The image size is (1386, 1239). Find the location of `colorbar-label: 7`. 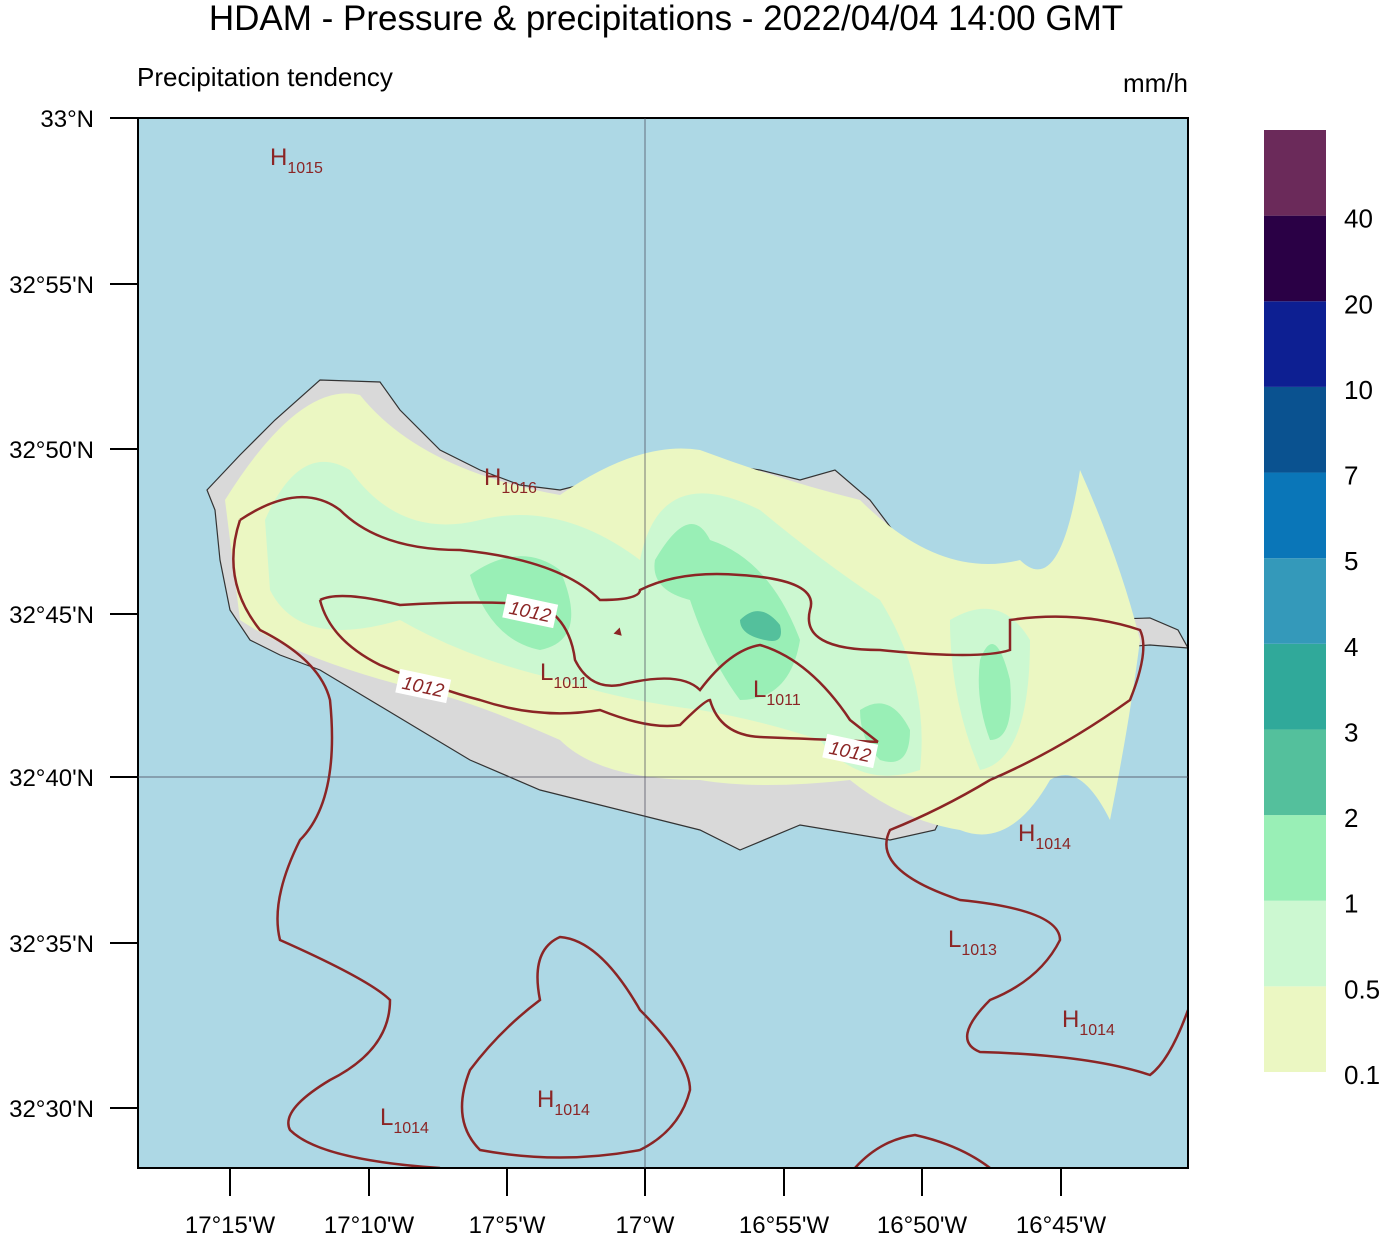

colorbar-label: 7 is located at coordinates (1351, 476).